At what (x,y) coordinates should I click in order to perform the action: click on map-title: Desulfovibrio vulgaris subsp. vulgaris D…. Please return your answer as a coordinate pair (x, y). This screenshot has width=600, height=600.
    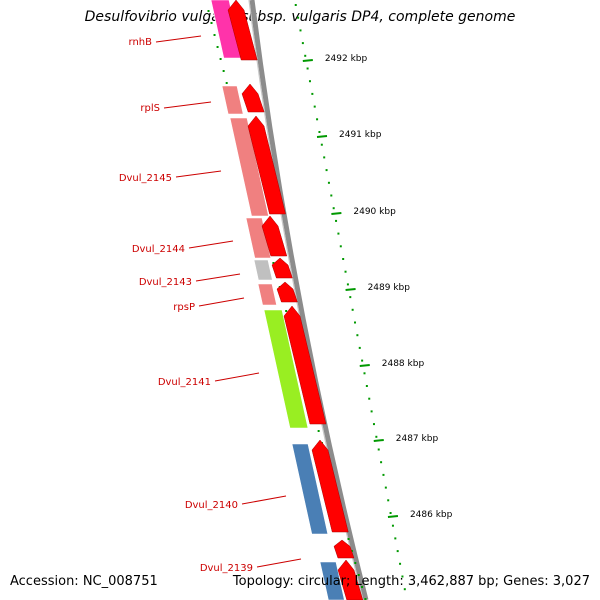
    Looking at the image, I should click on (300, 17).